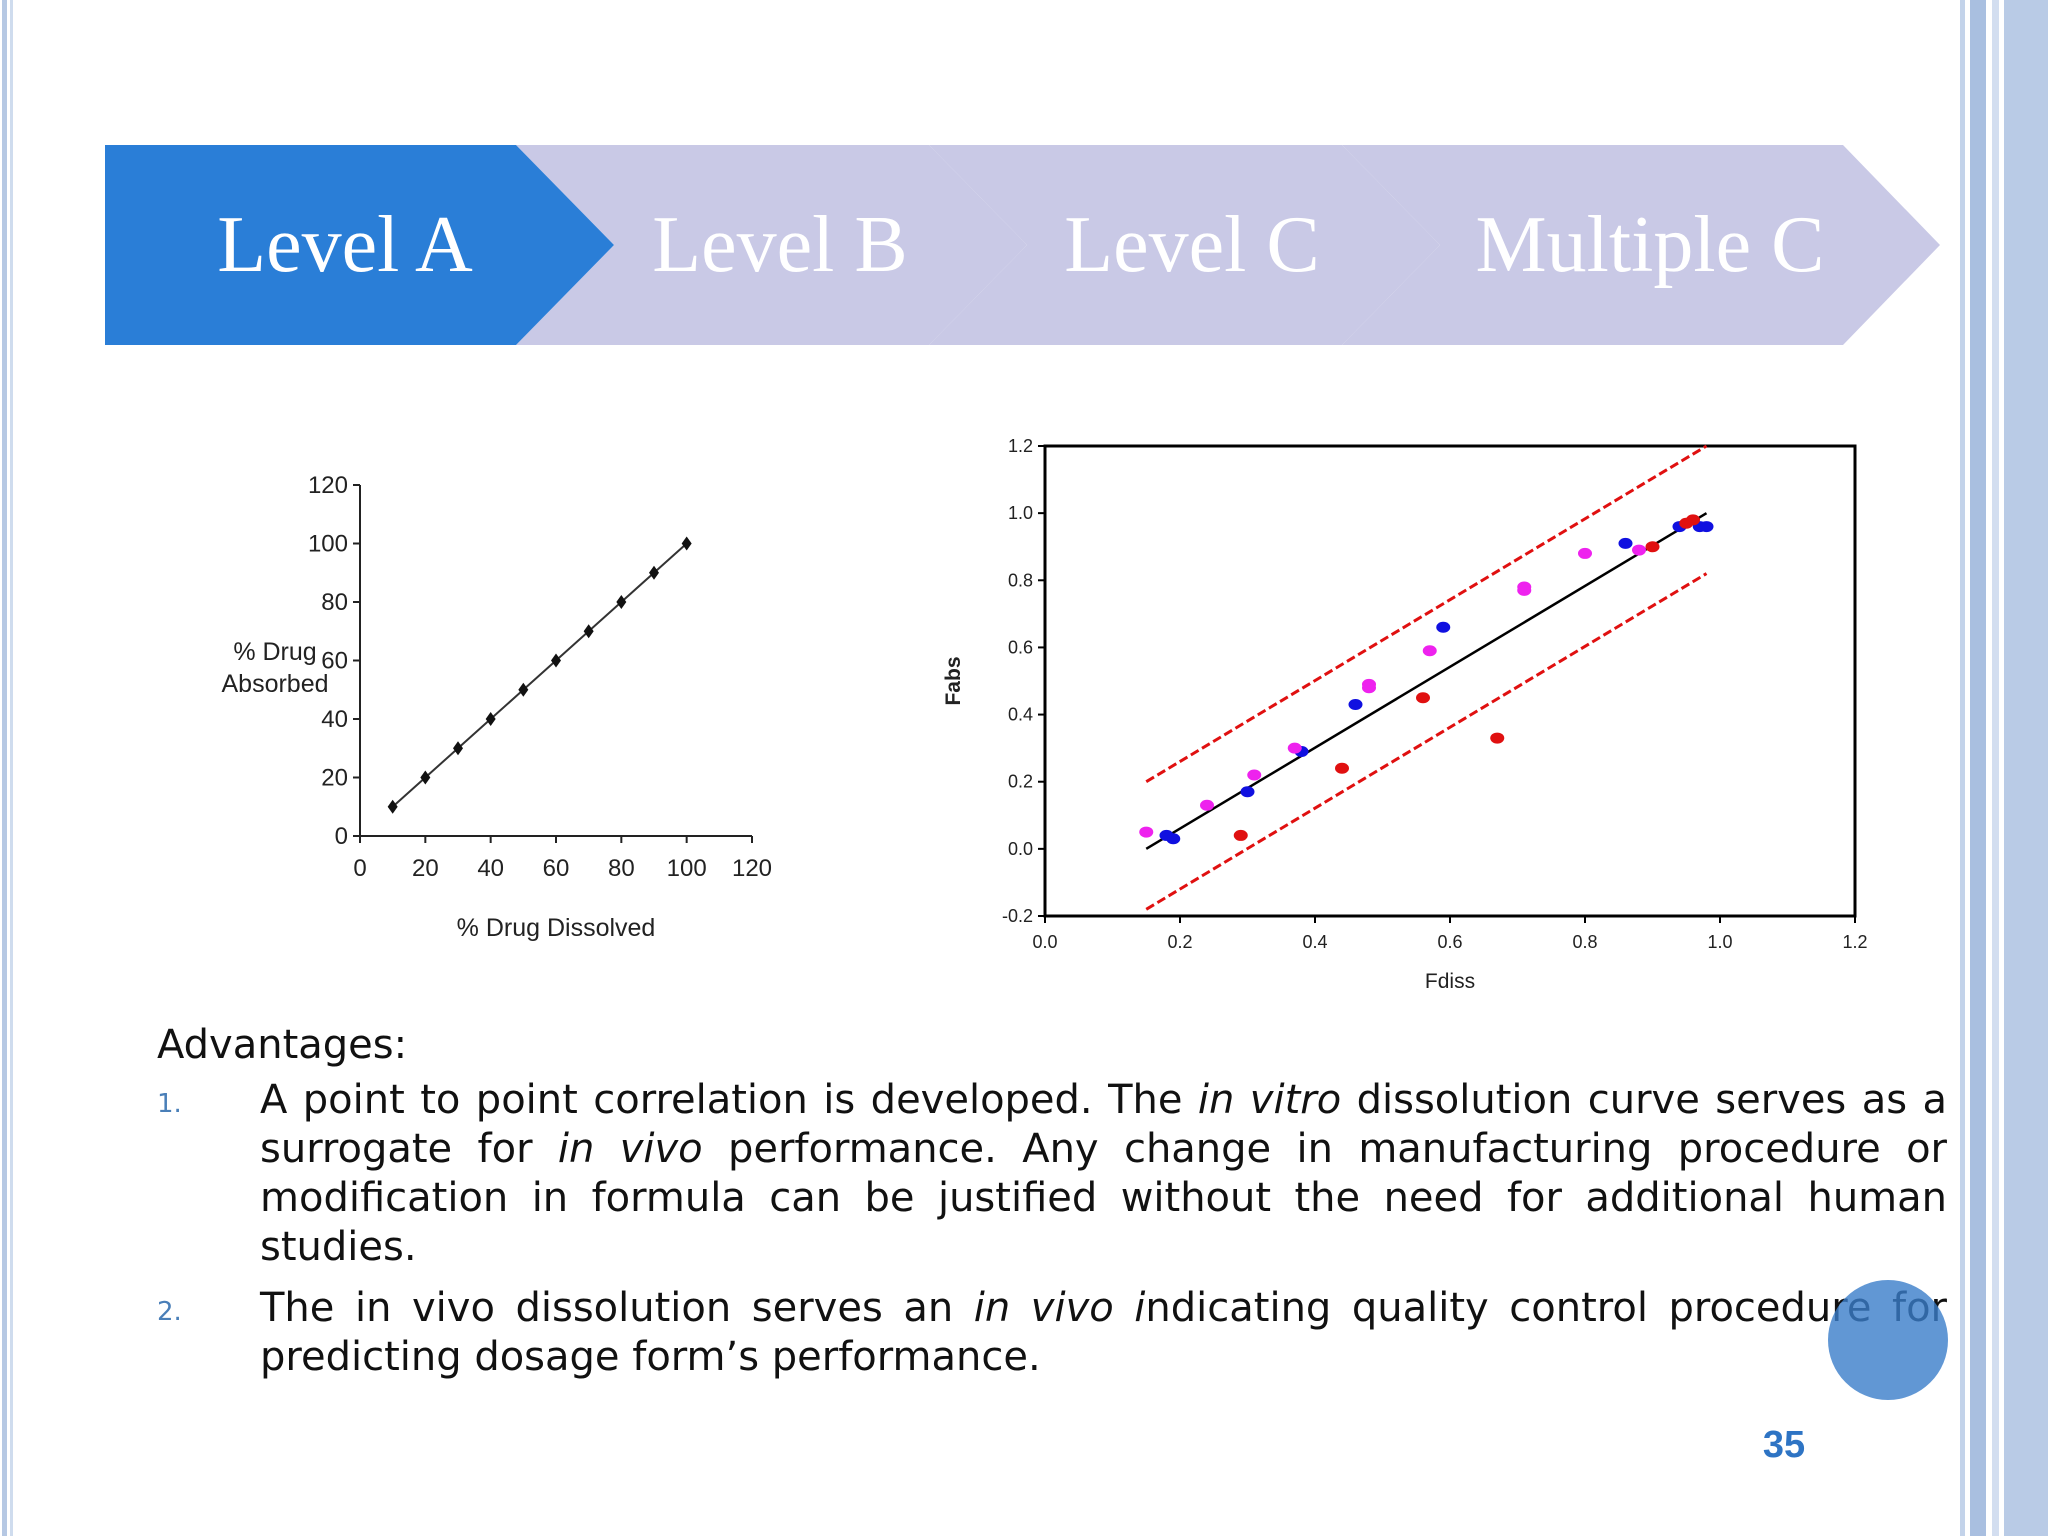 This screenshot has width=2048, height=1536. What do you see at coordinates (359, 868) in the screenshot?
I see `x-tick-label: 0` at bounding box center [359, 868].